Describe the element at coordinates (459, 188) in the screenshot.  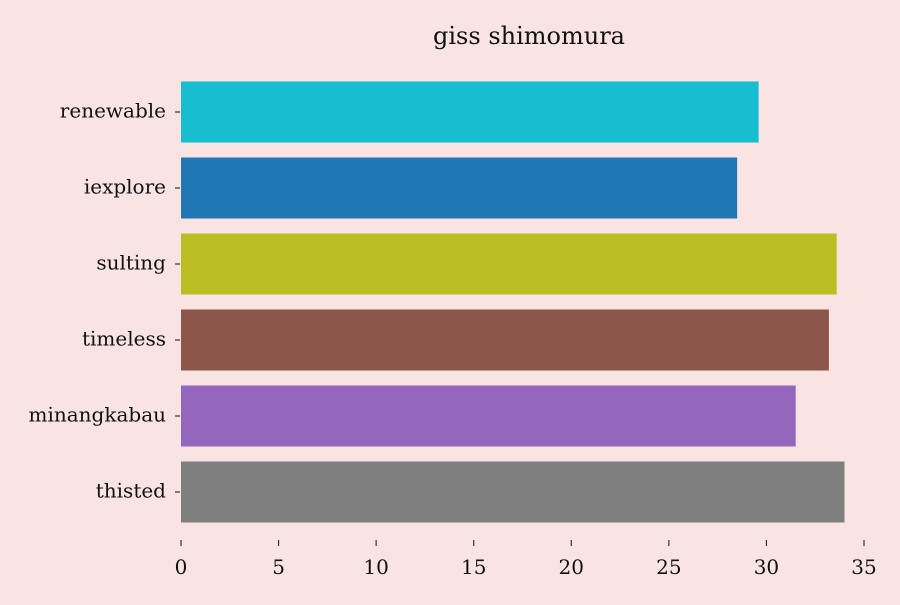
I see `bar-iexplore` at that location.